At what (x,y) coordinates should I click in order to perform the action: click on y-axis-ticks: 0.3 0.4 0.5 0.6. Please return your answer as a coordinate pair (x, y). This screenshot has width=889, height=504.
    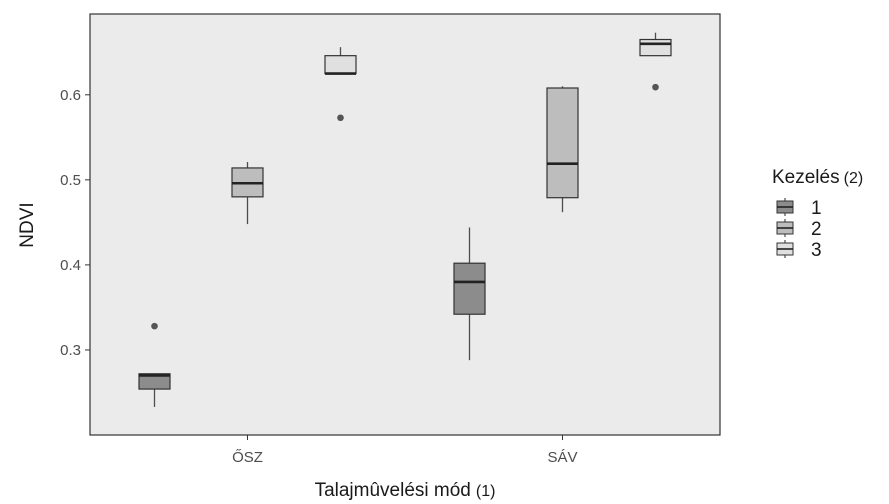
    Looking at the image, I should click on (75, 223).